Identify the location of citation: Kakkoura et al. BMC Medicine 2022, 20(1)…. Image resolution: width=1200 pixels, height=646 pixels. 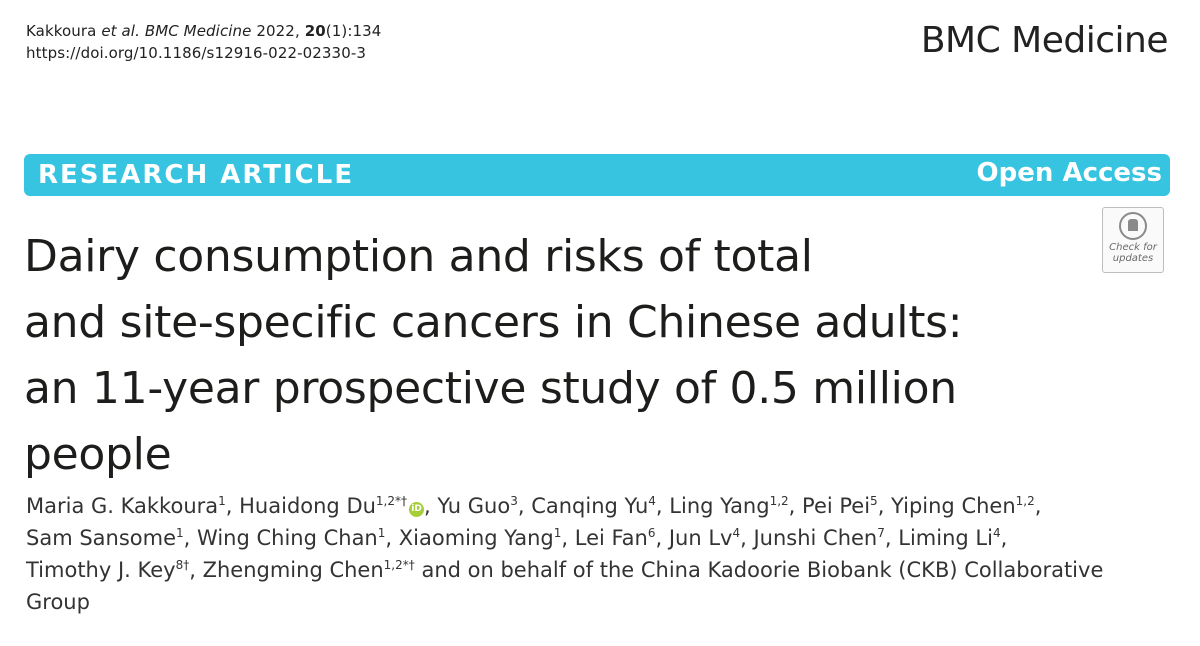
(203, 42).